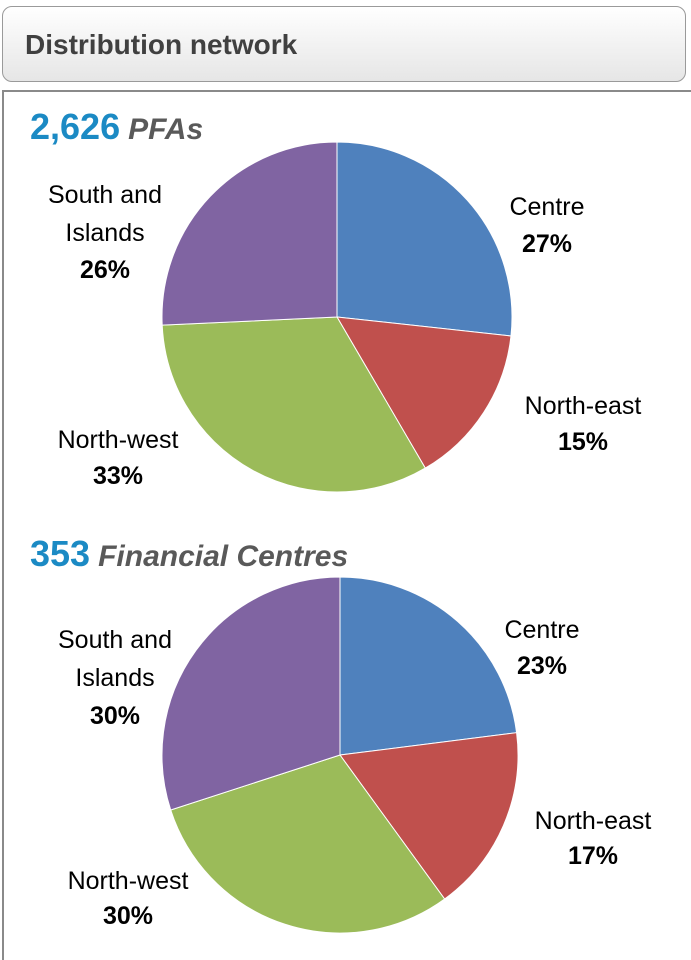 This screenshot has height=960, width=691. Describe the element at coordinates (166, 129) in the screenshot. I see `title-text: PFAs` at that location.